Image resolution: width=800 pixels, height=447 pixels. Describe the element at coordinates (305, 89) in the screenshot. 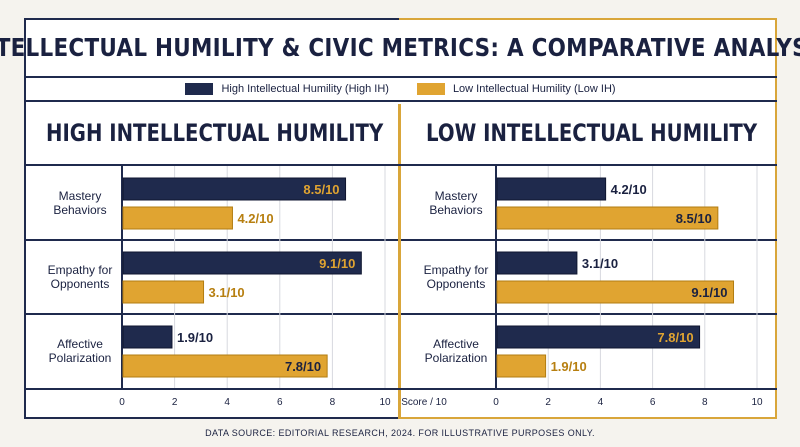

I see `legend-label-high-ih: High Intellectual Humility (High IH)` at that location.